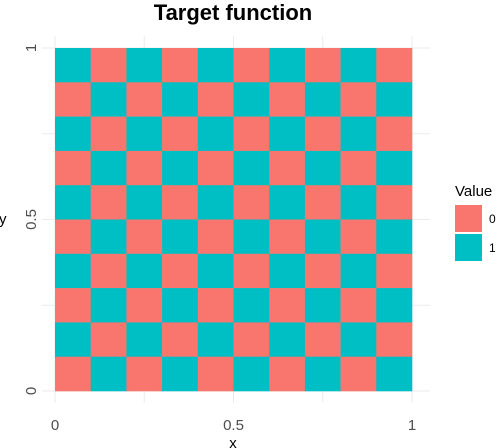 The height and width of the screenshot is (448, 498). What do you see at coordinates (473, 191) in the screenshot?
I see `legend-title: Value` at bounding box center [473, 191].